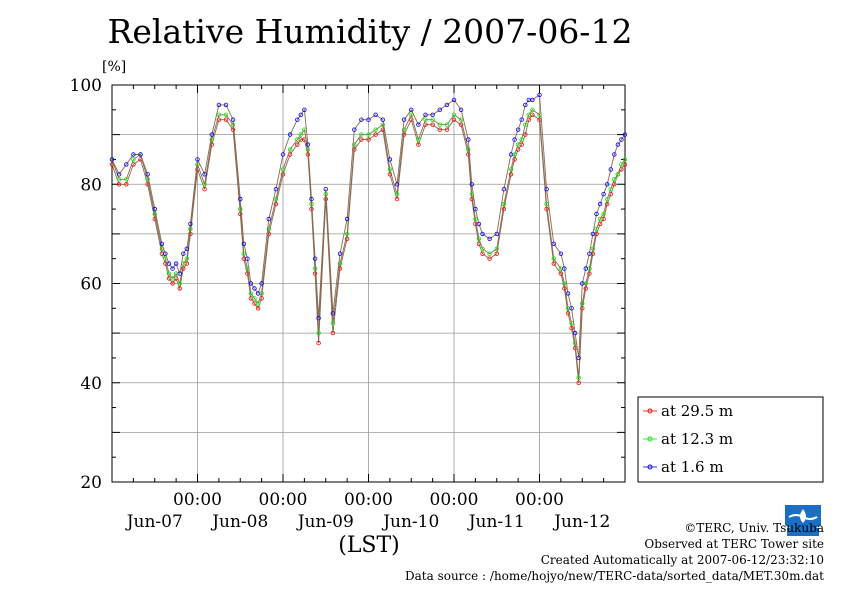 The height and width of the screenshot is (595, 842). What do you see at coordinates (688, 411) in the screenshot?
I see `legend-item: at 29.5 m` at bounding box center [688, 411].